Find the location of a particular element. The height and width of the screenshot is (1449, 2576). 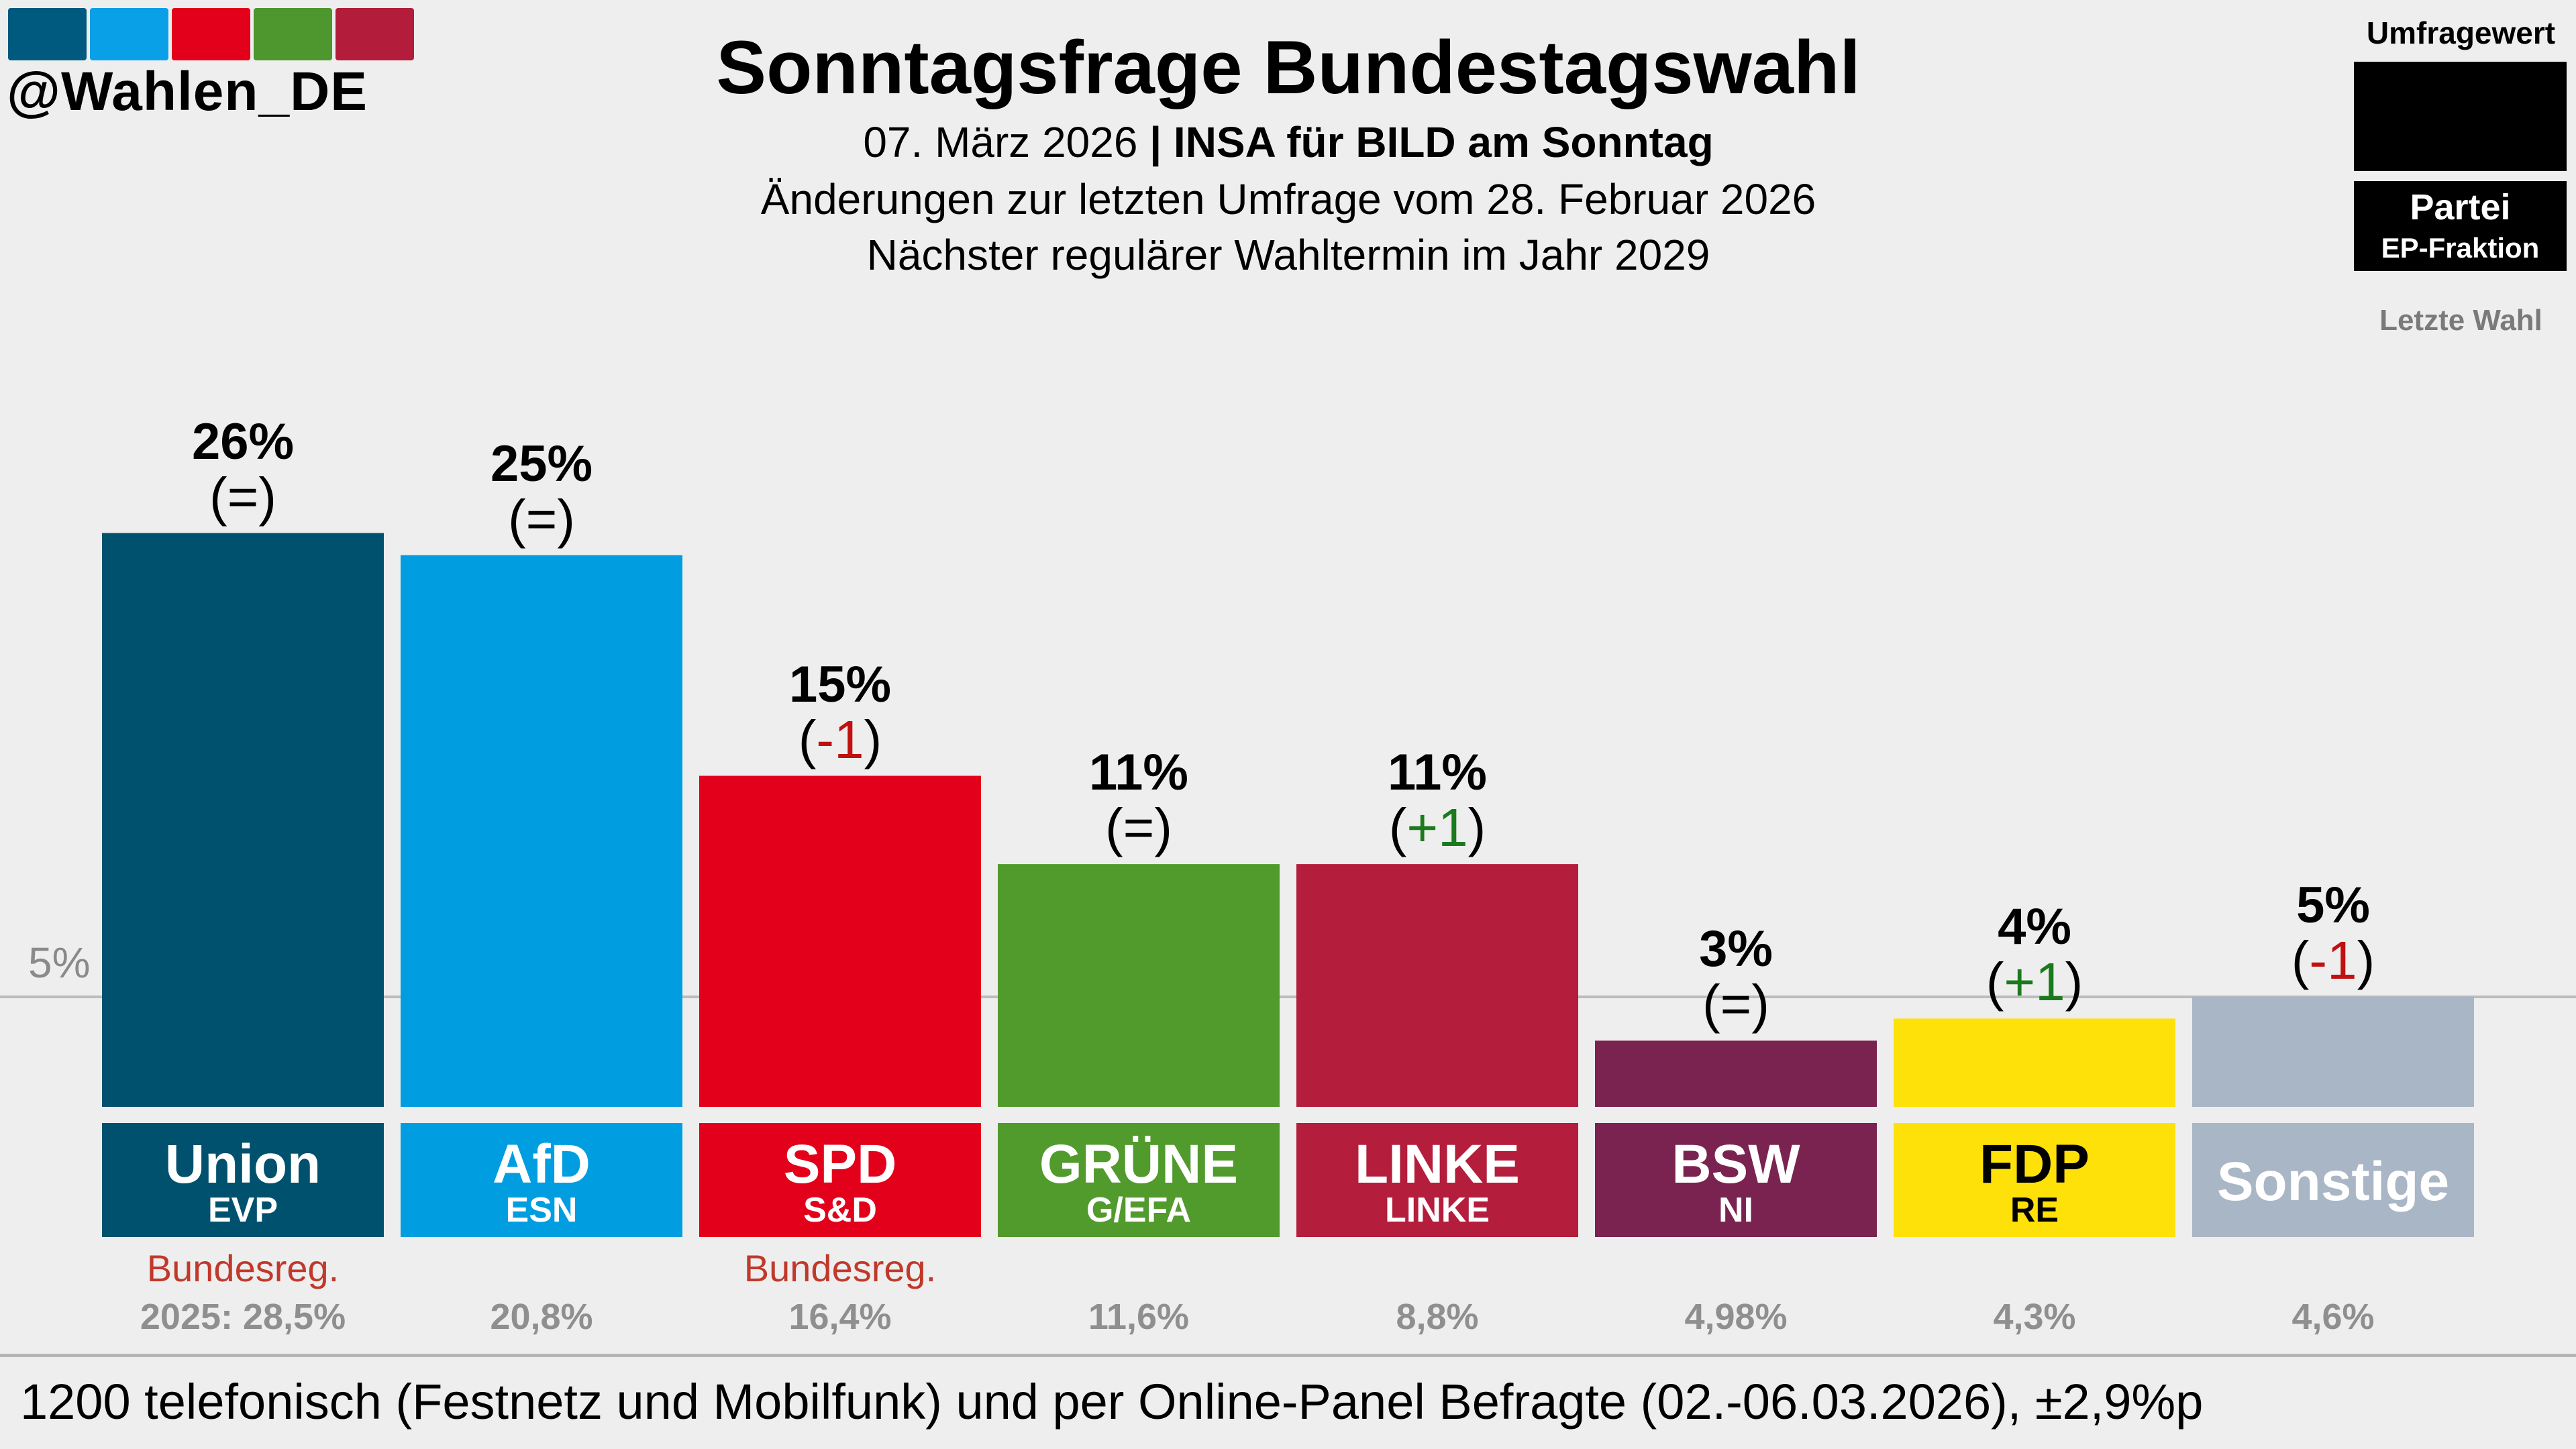

value-label-spd: 15% is located at coordinates (840, 684).